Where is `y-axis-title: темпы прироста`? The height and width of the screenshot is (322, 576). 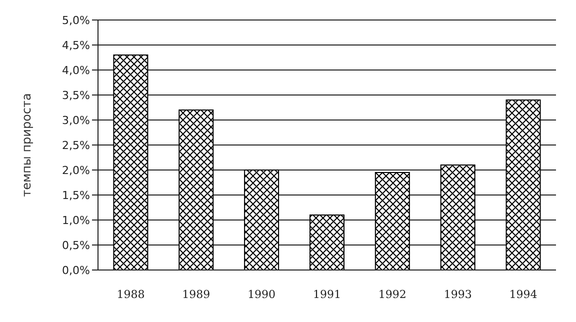
y-axis-title: темпы прироста is located at coordinates (26, 145).